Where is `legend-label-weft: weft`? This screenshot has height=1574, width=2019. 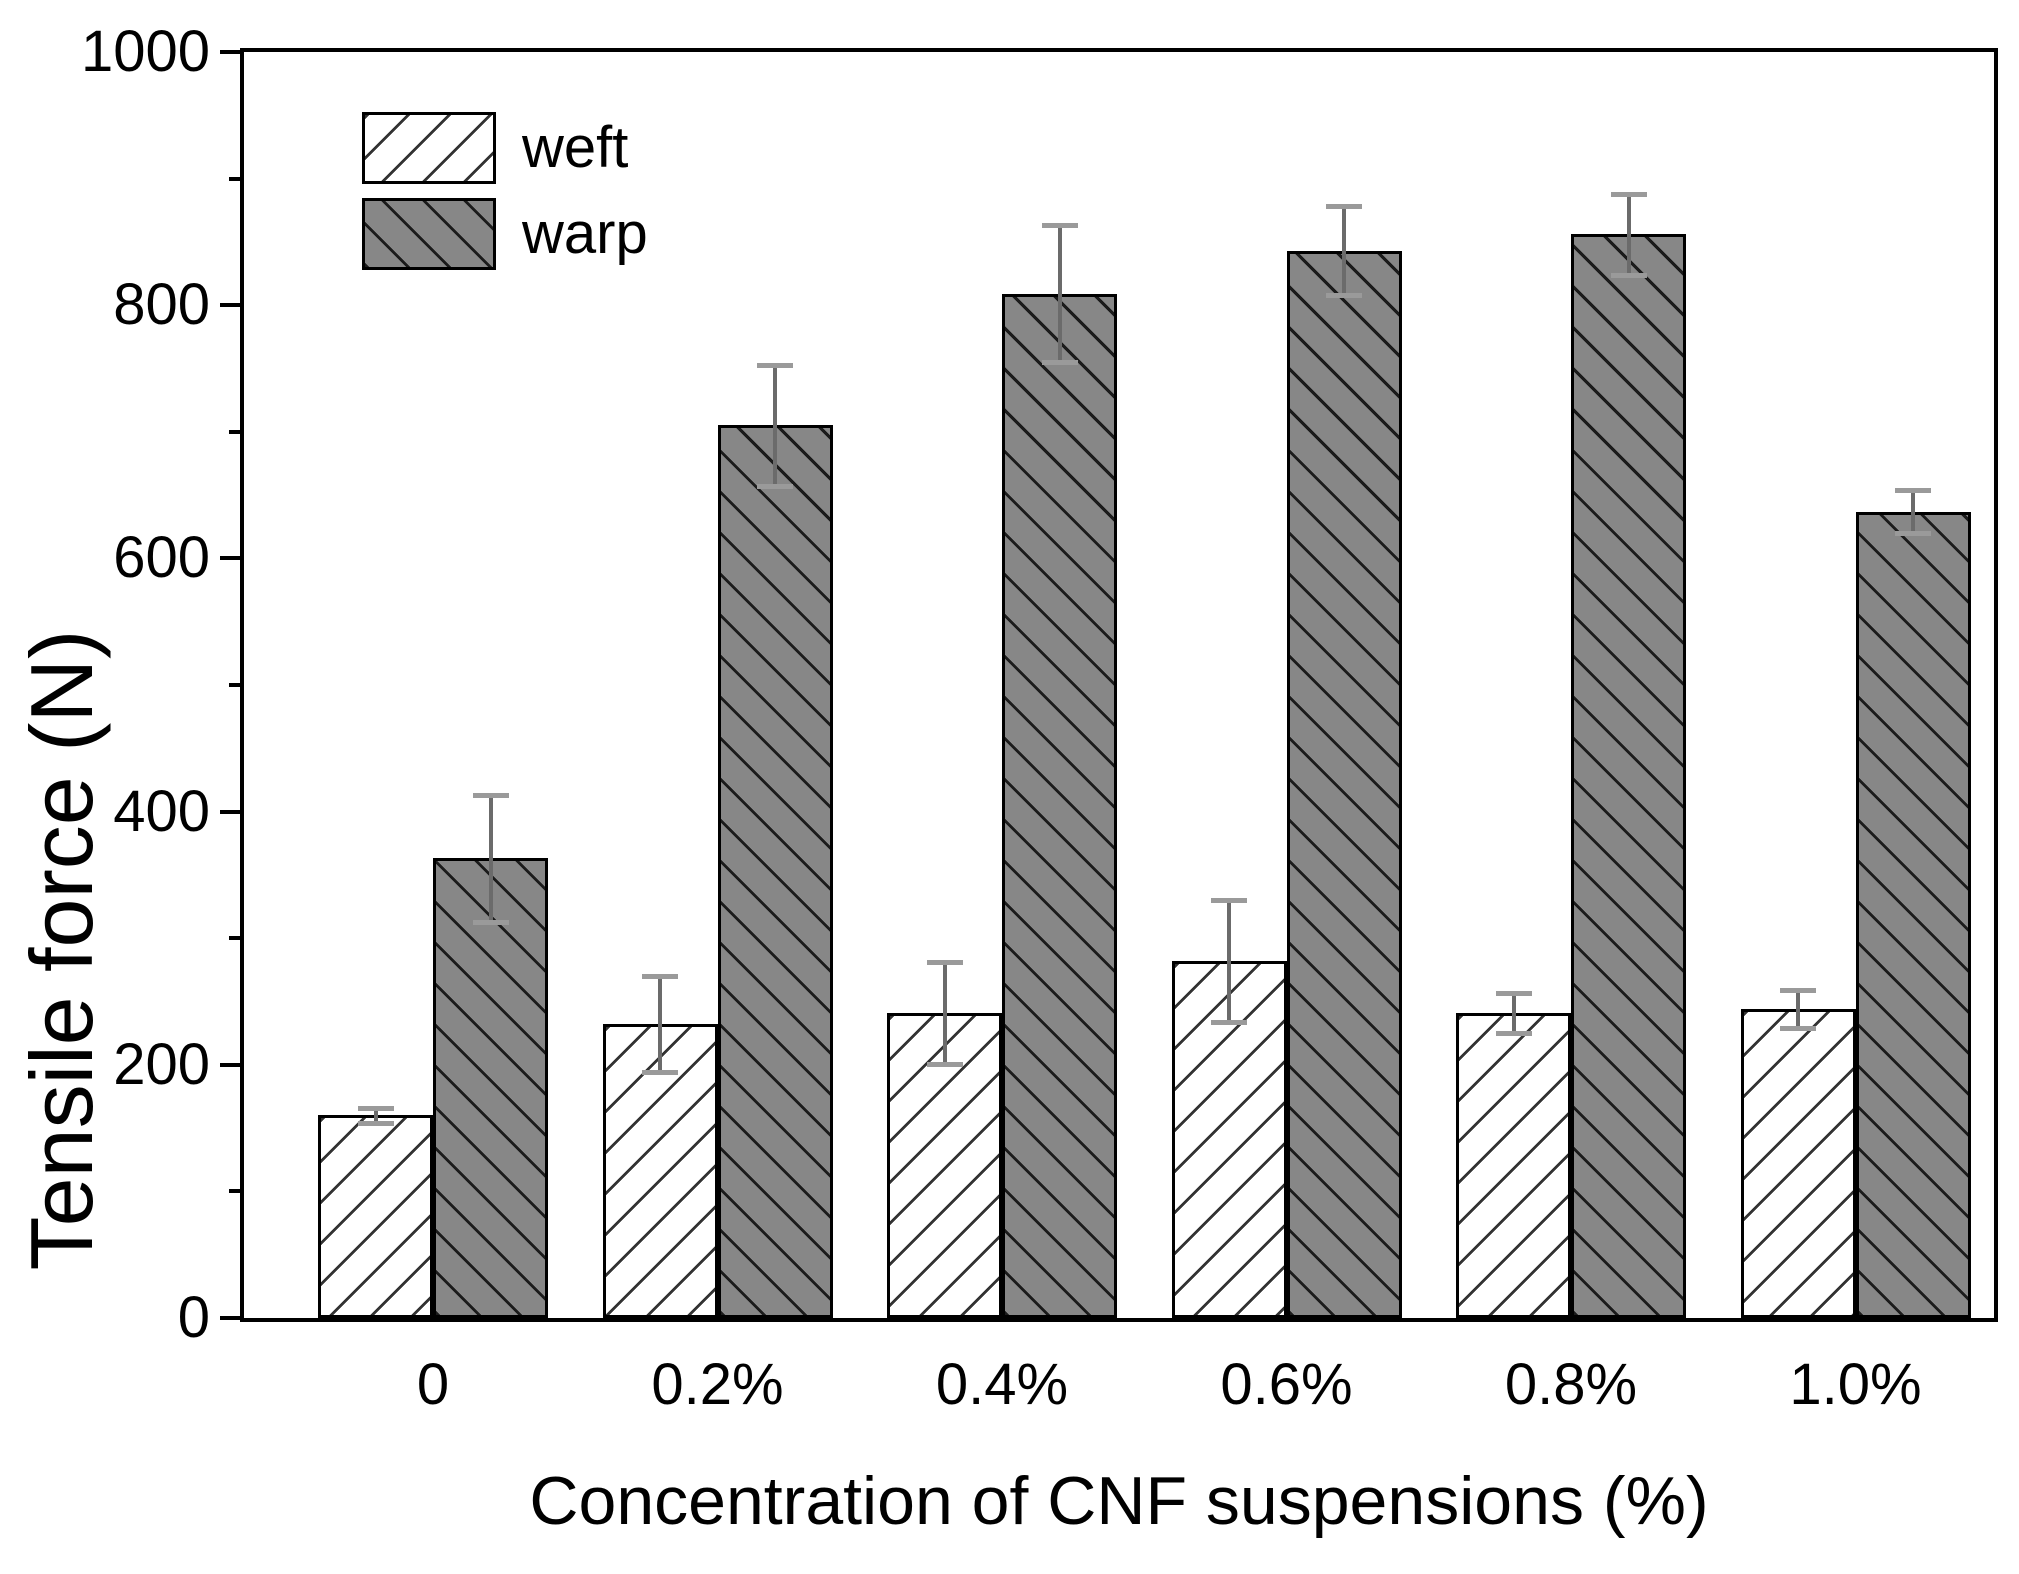
legend-label-weft: weft is located at coordinates (575, 147).